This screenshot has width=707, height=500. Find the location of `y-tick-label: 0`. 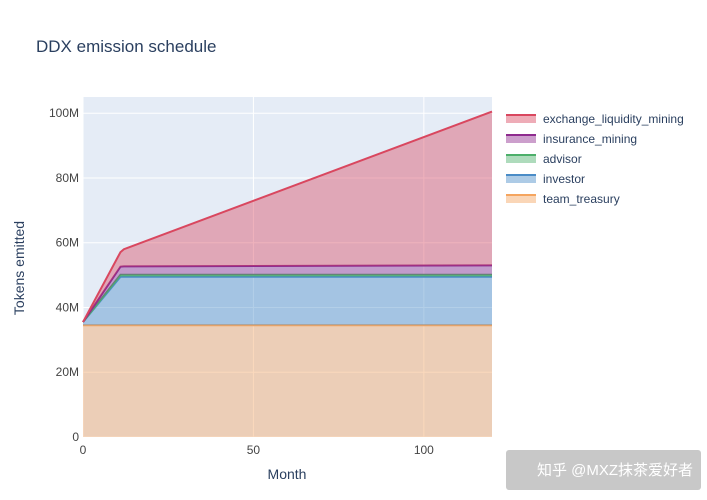

y-tick-label: 0 is located at coordinates (75, 437).